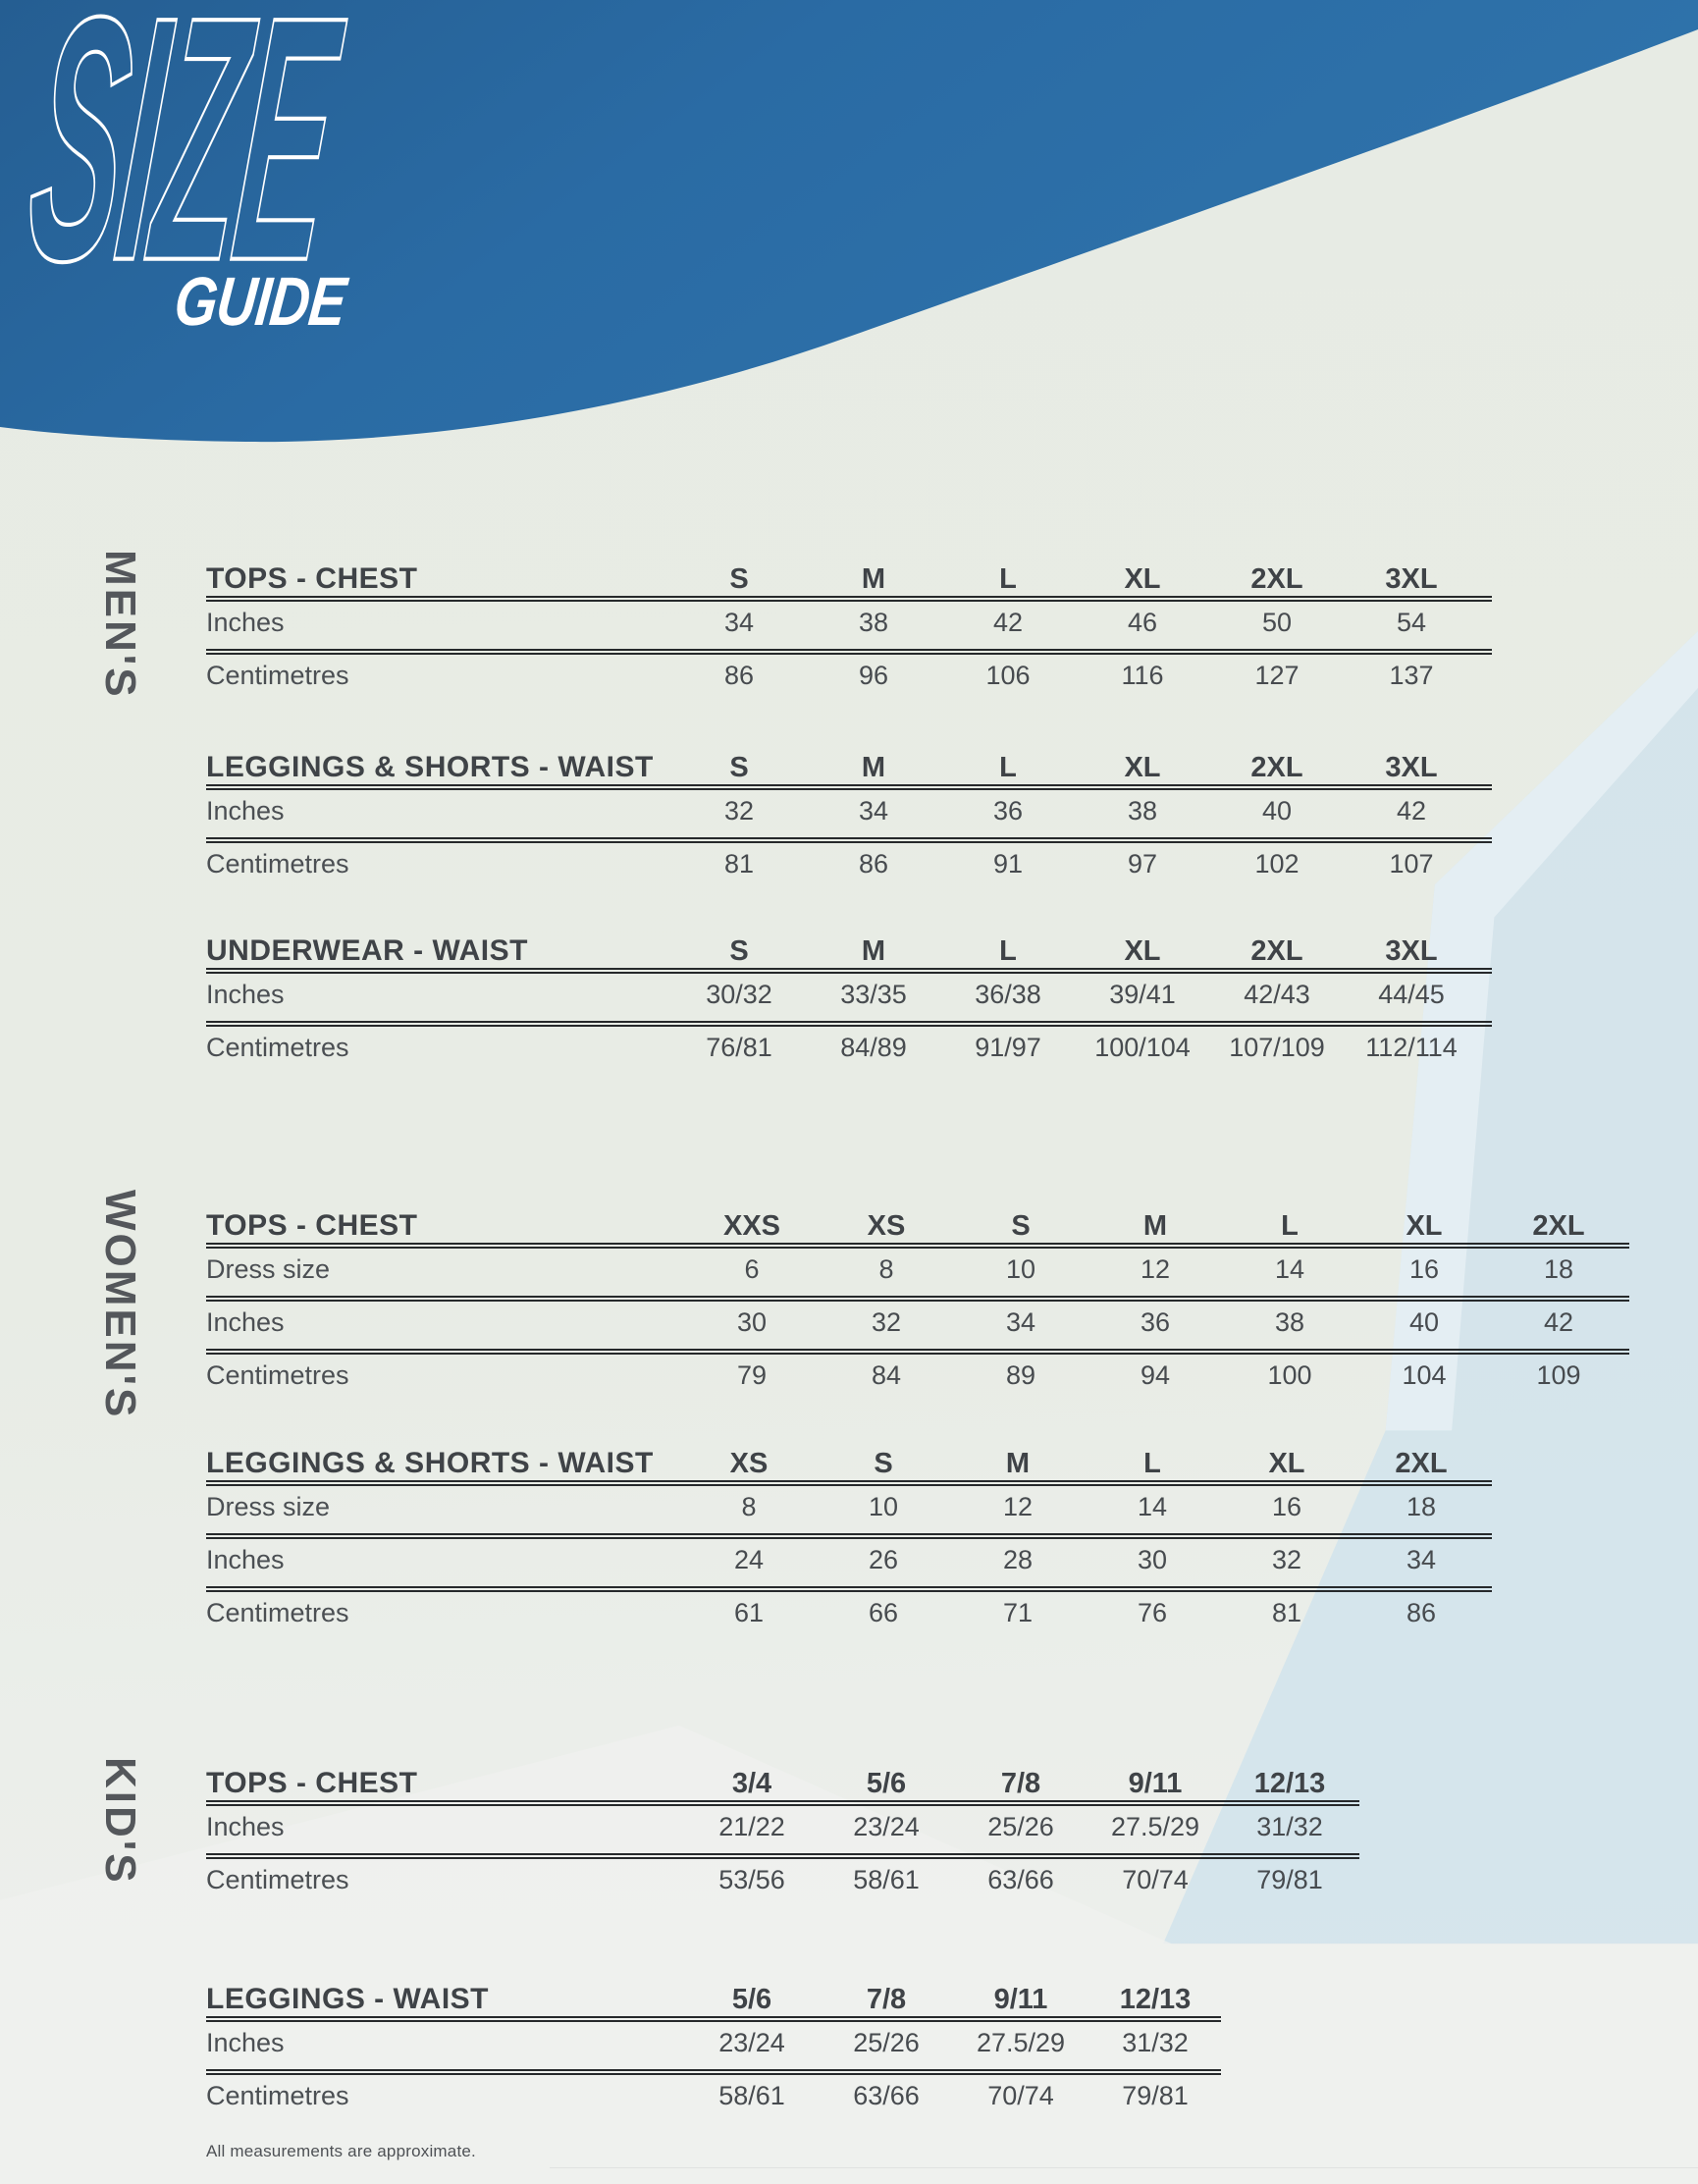  What do you see at coordinates (886, 1879) in the screenshot?
I see `table-cell: 58/61` at bounding box center [886, 1879].